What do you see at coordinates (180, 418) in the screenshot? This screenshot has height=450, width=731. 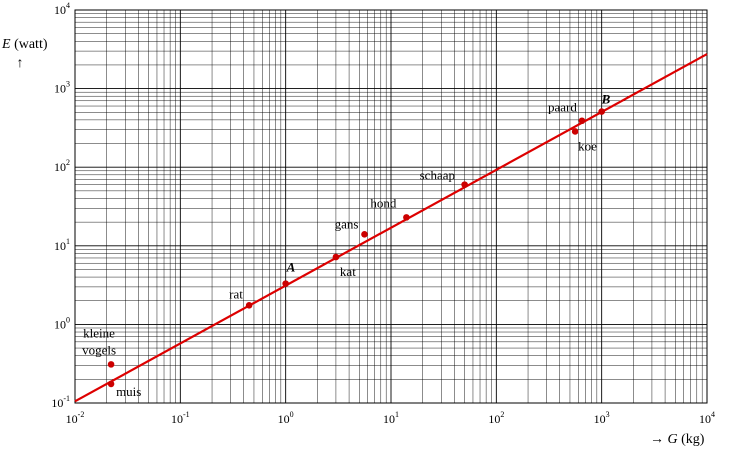 I see `x-tick-label: 10⁻¹` at bounding box center [180, 418].